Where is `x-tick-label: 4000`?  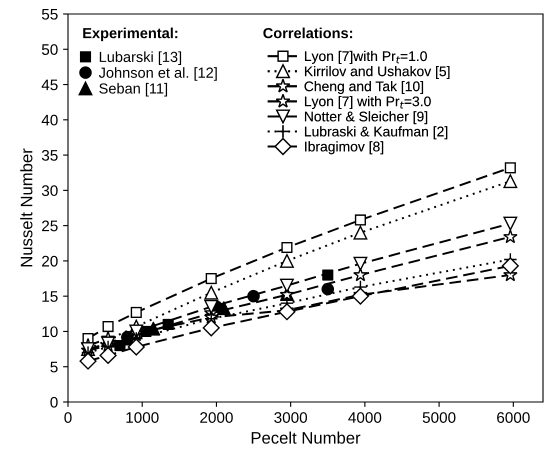 x-tick-label: 4000 is located at coordinates (365, 417).